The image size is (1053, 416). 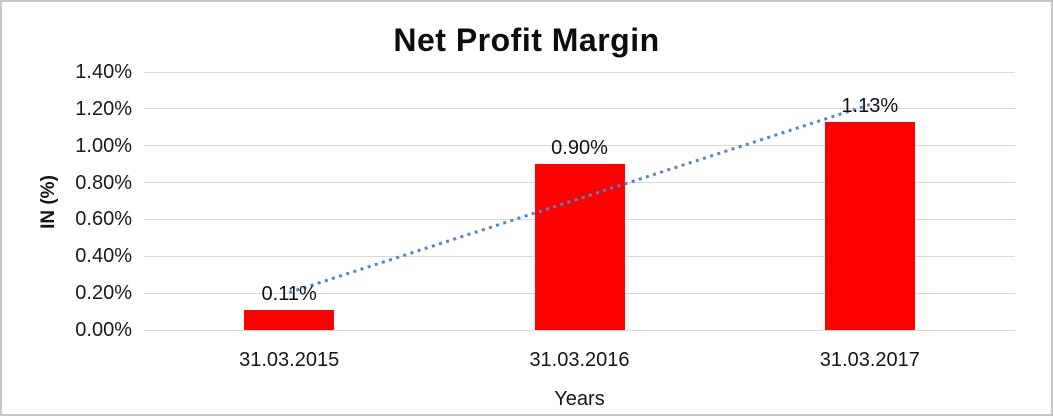 What do you see at coordinates (289, 319) in the screenshot?
I see `bar-31.03.2015` at bounding box center [289, 319].